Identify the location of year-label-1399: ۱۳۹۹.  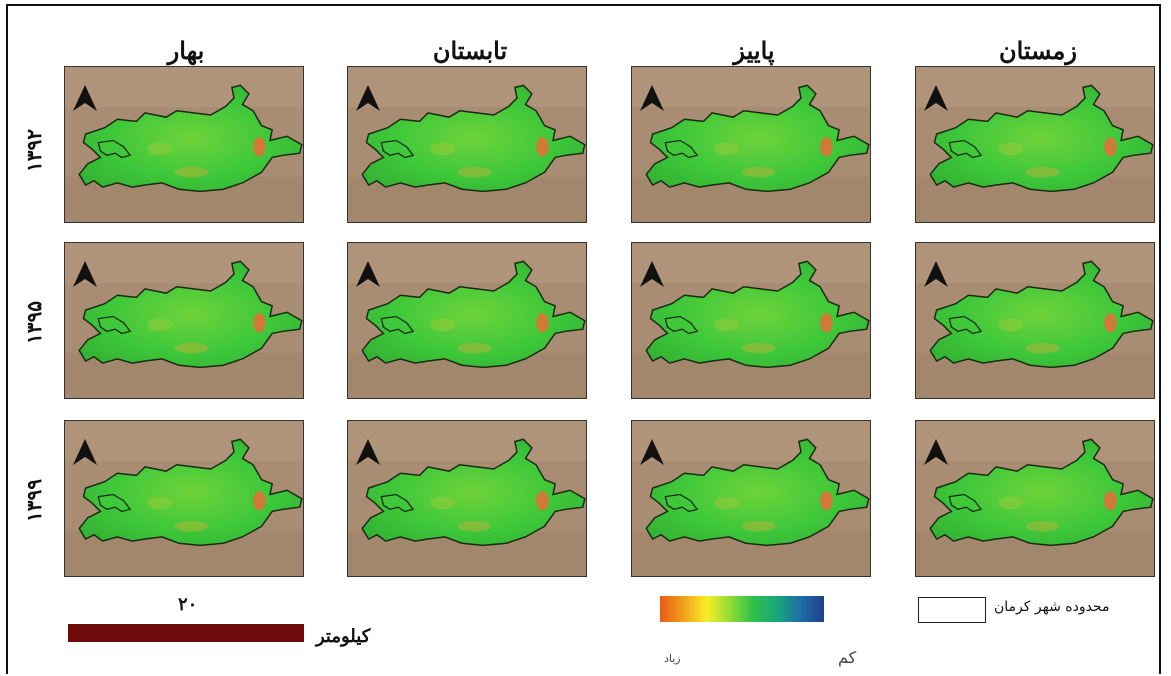
(34, 500).